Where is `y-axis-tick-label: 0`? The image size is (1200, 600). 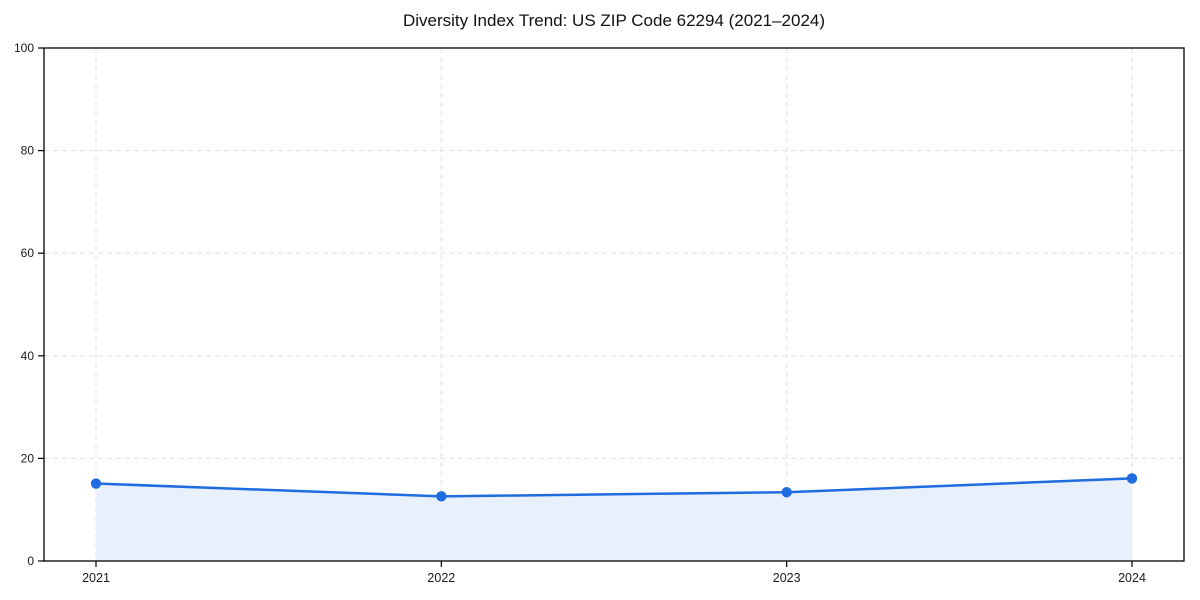
y-axis-tick-label: 0 is located at coordinates (30, 561).